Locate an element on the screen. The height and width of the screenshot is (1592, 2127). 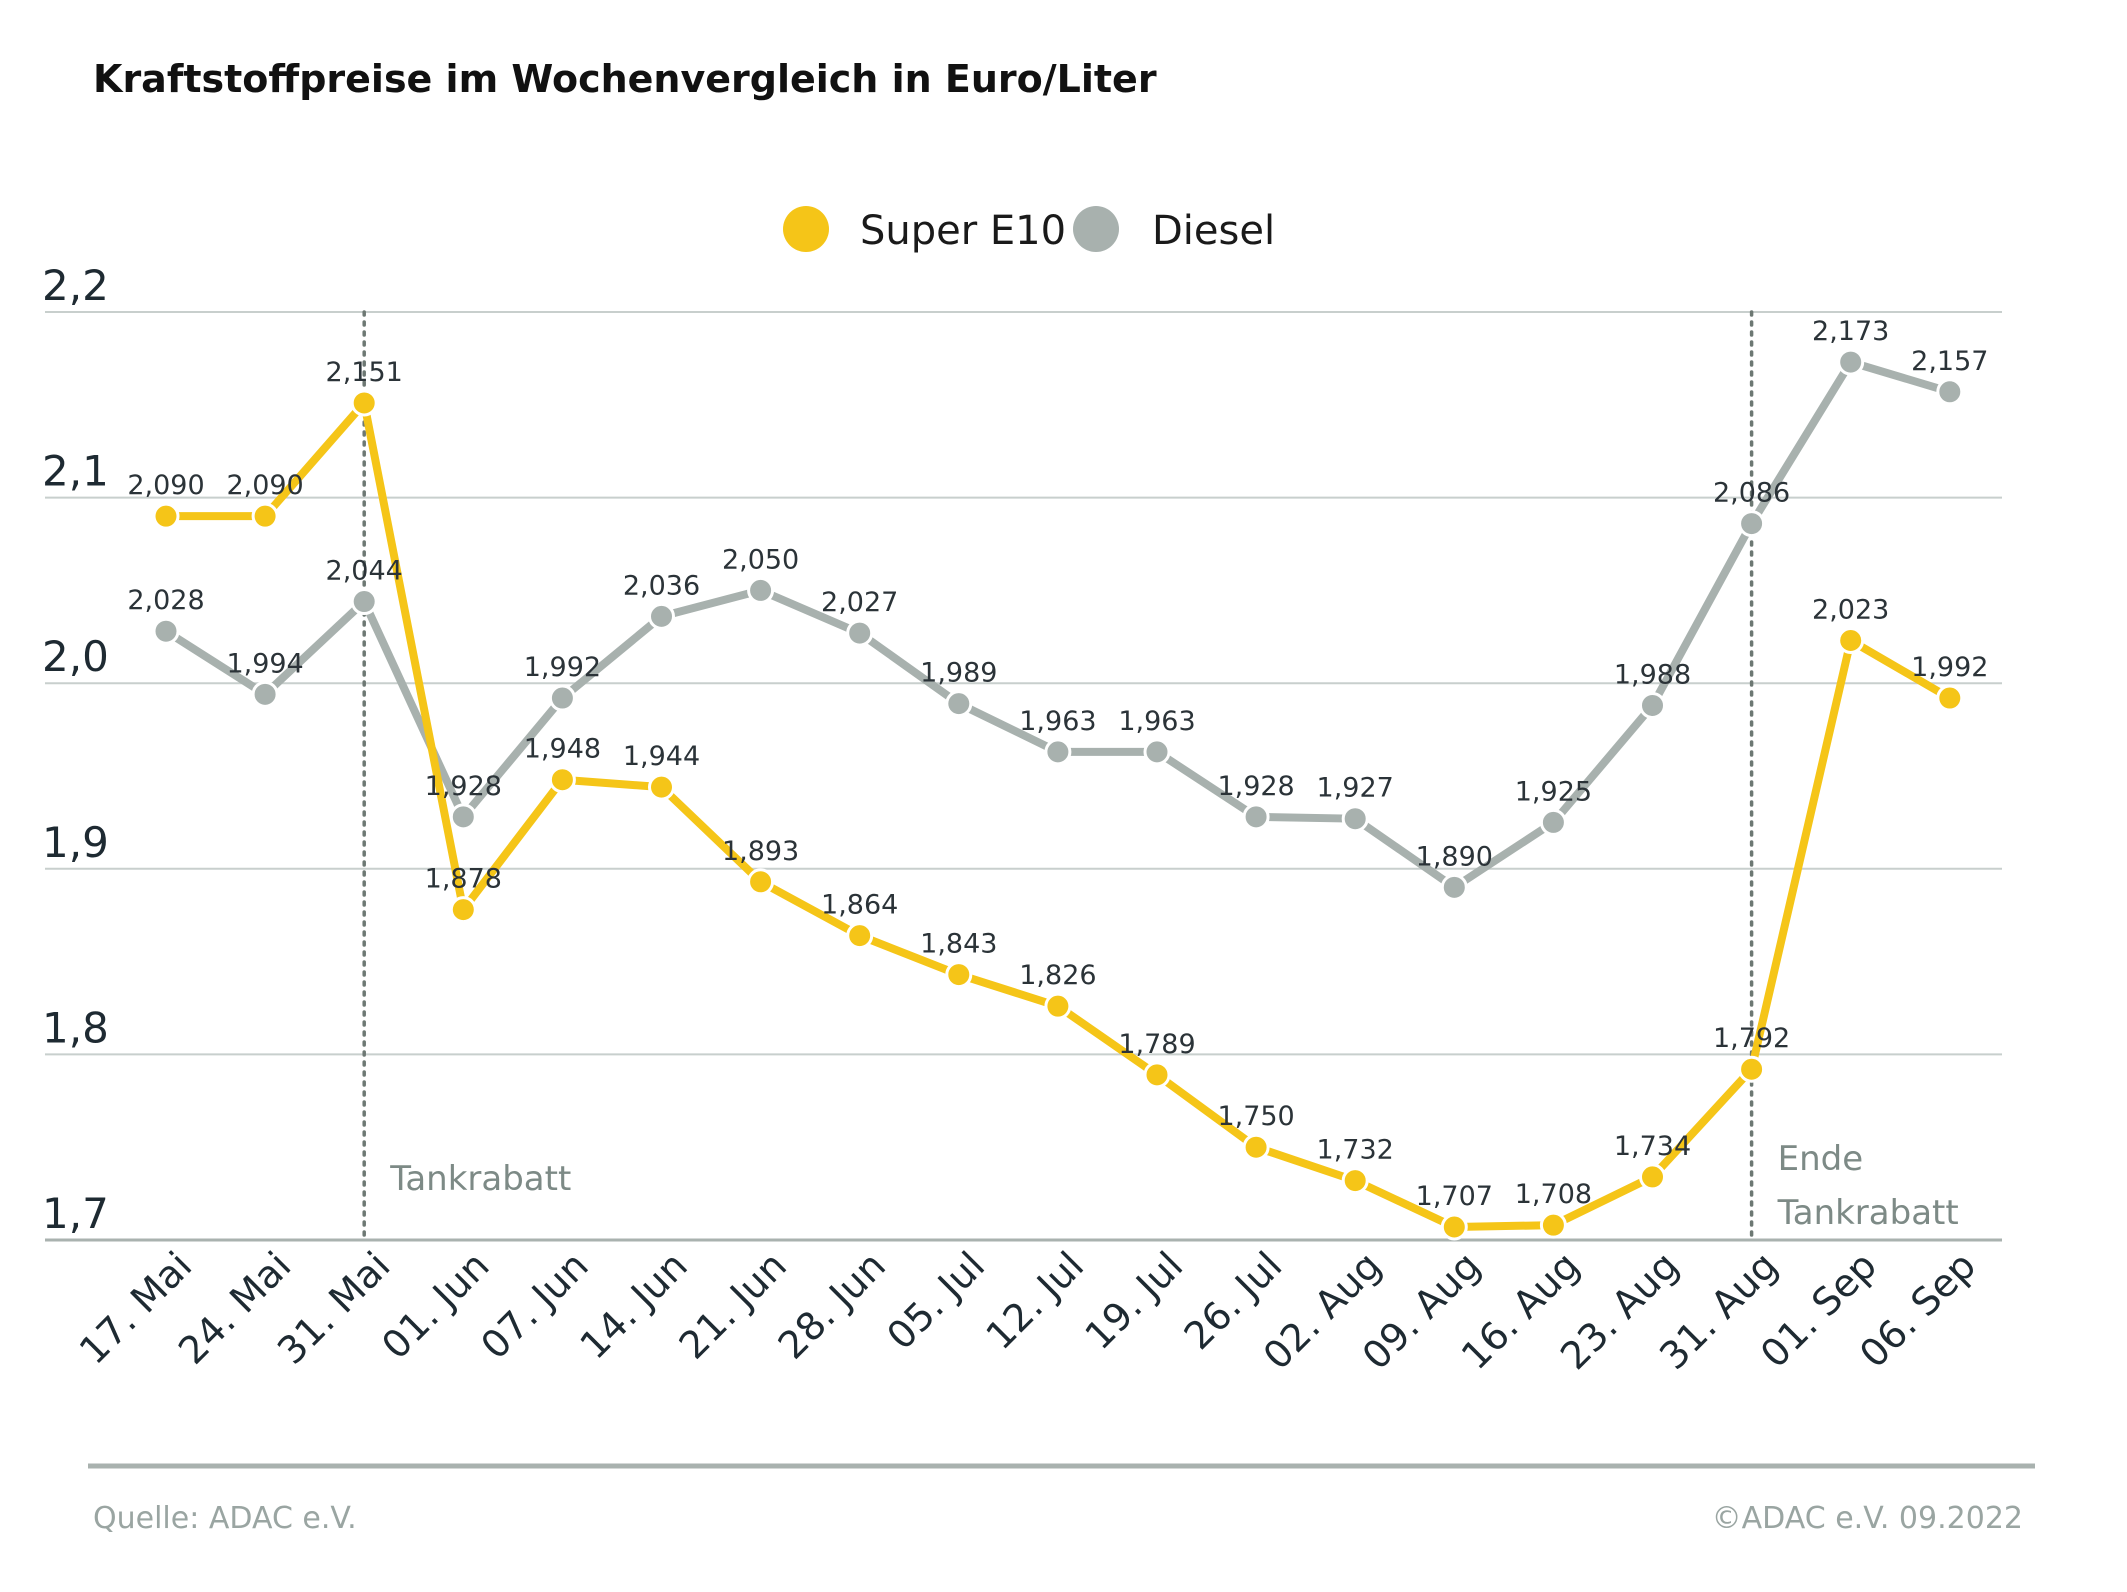
data-label: 2,086 is located at coordinates (1751, 493).